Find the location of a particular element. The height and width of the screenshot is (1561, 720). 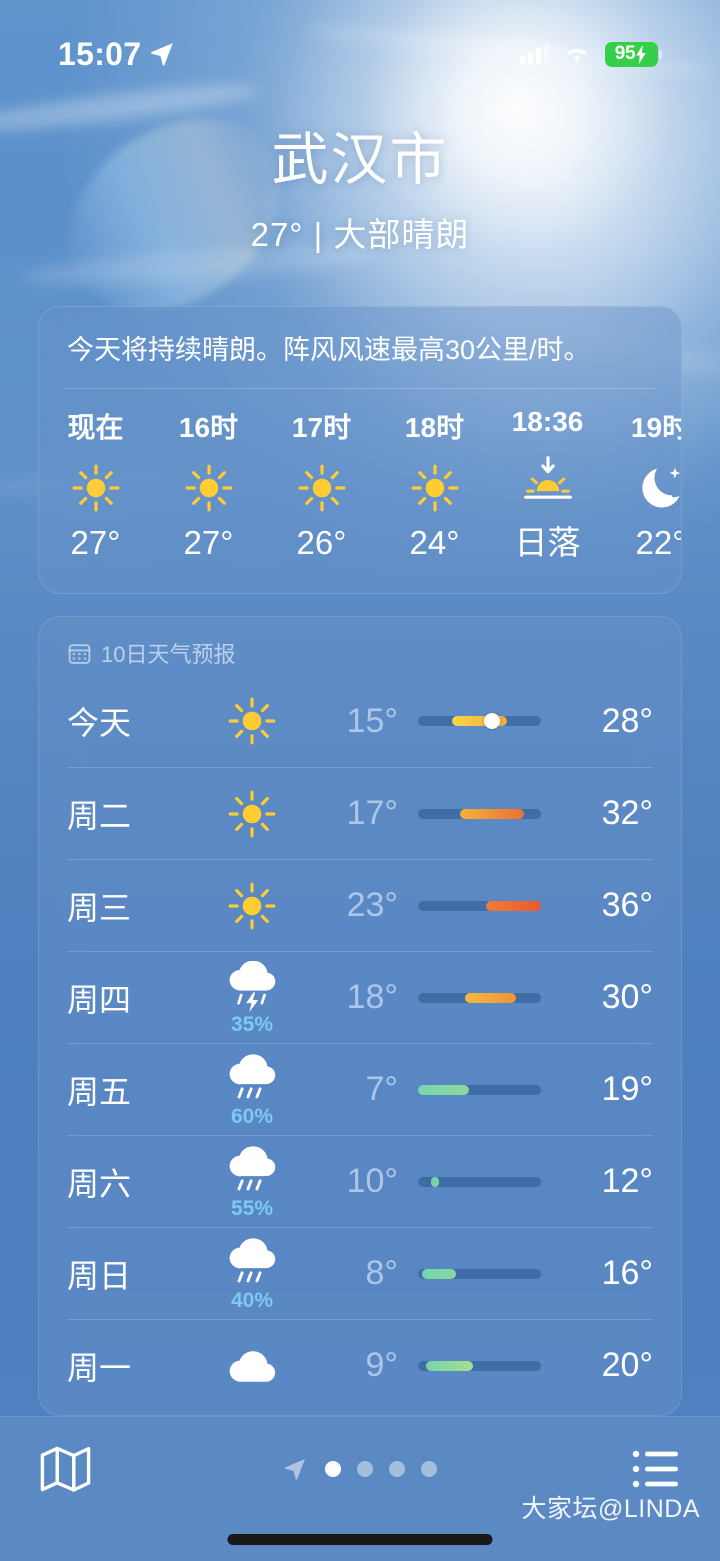

hourly-scroll-row: 现在 27° 16时 27° 17时 is located at coordinates (360, 476).